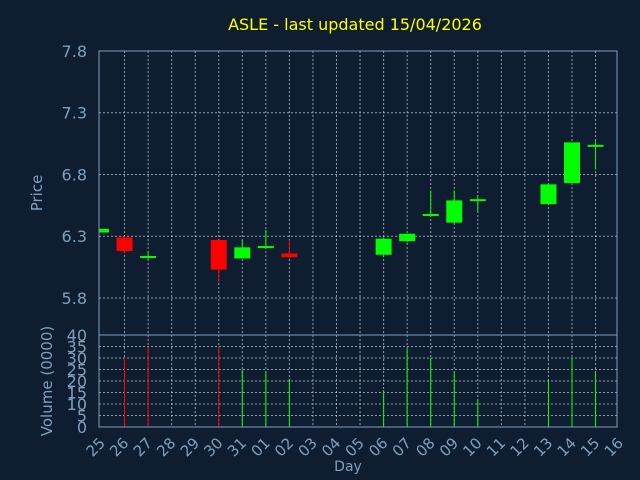 This screenshot has height=480, width=640. I want to click on x-tick-label: 25, so click(96, 447).